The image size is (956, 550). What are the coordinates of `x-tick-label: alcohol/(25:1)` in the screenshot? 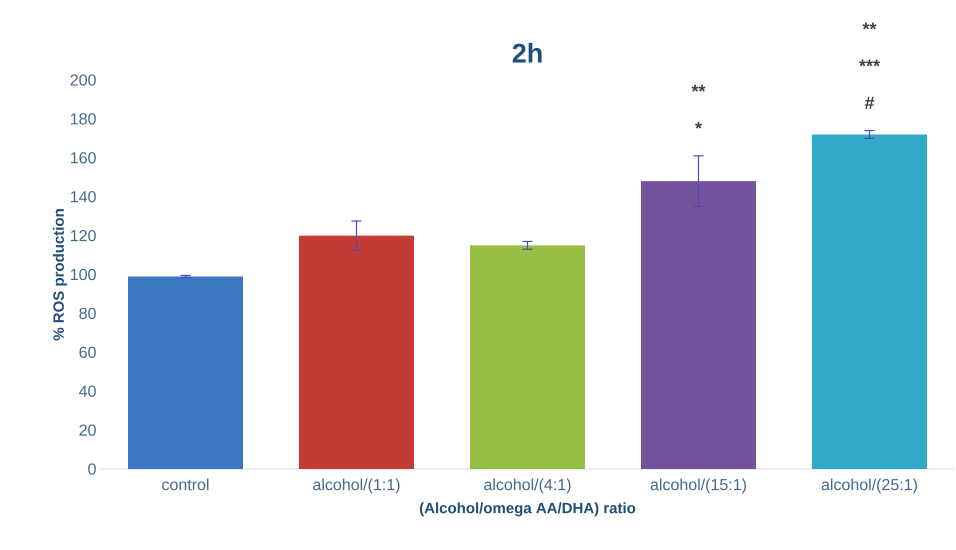 It's located at (869, 486).